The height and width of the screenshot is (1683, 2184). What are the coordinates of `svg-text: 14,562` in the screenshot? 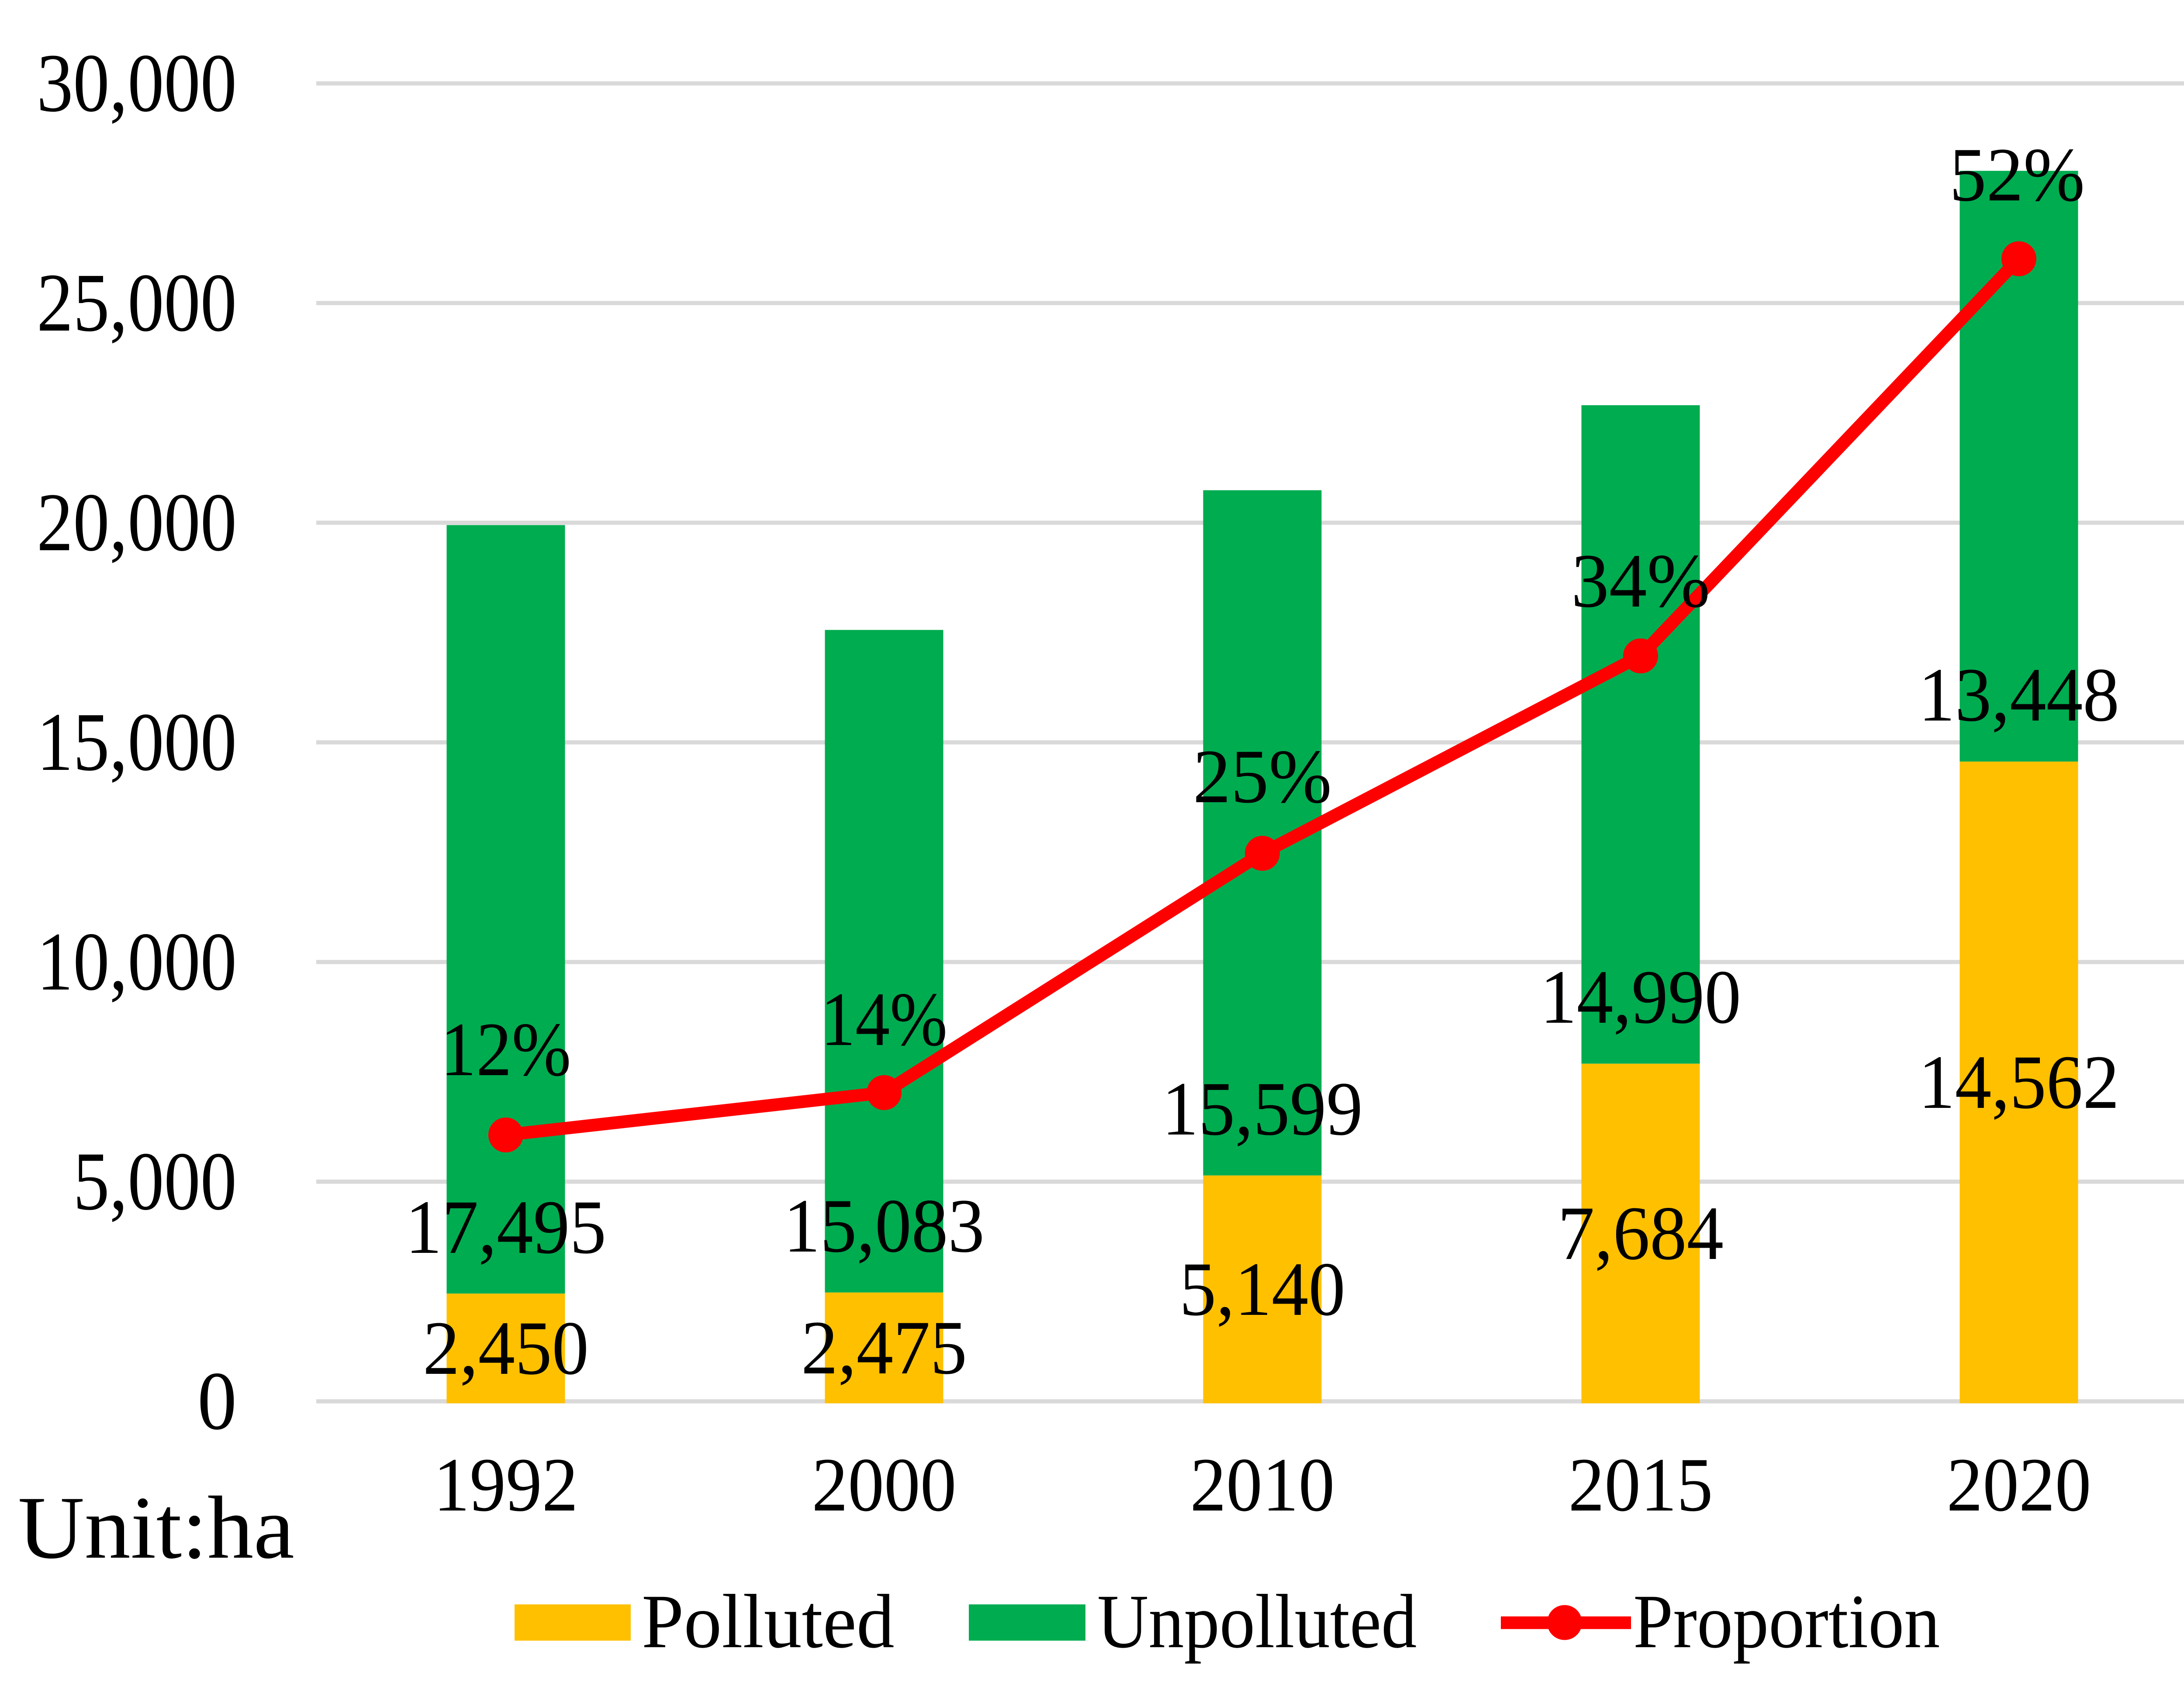 It's located at (2018, 1082).